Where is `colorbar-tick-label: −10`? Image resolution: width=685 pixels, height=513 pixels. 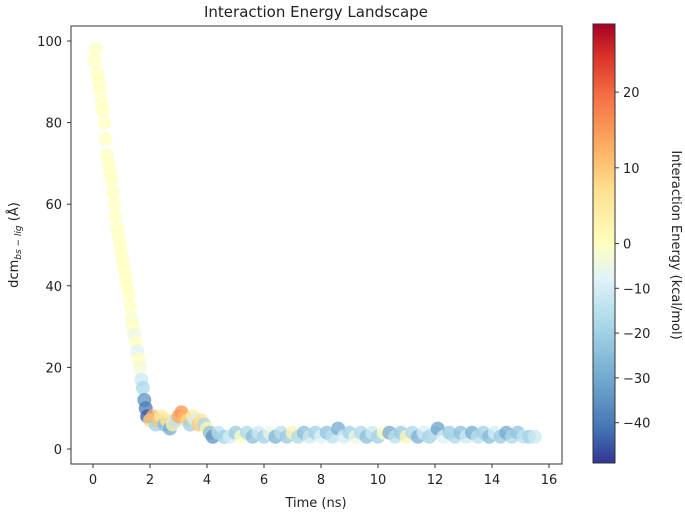
colorbar-tick-label: −10 is located at coordinates (636, 289).